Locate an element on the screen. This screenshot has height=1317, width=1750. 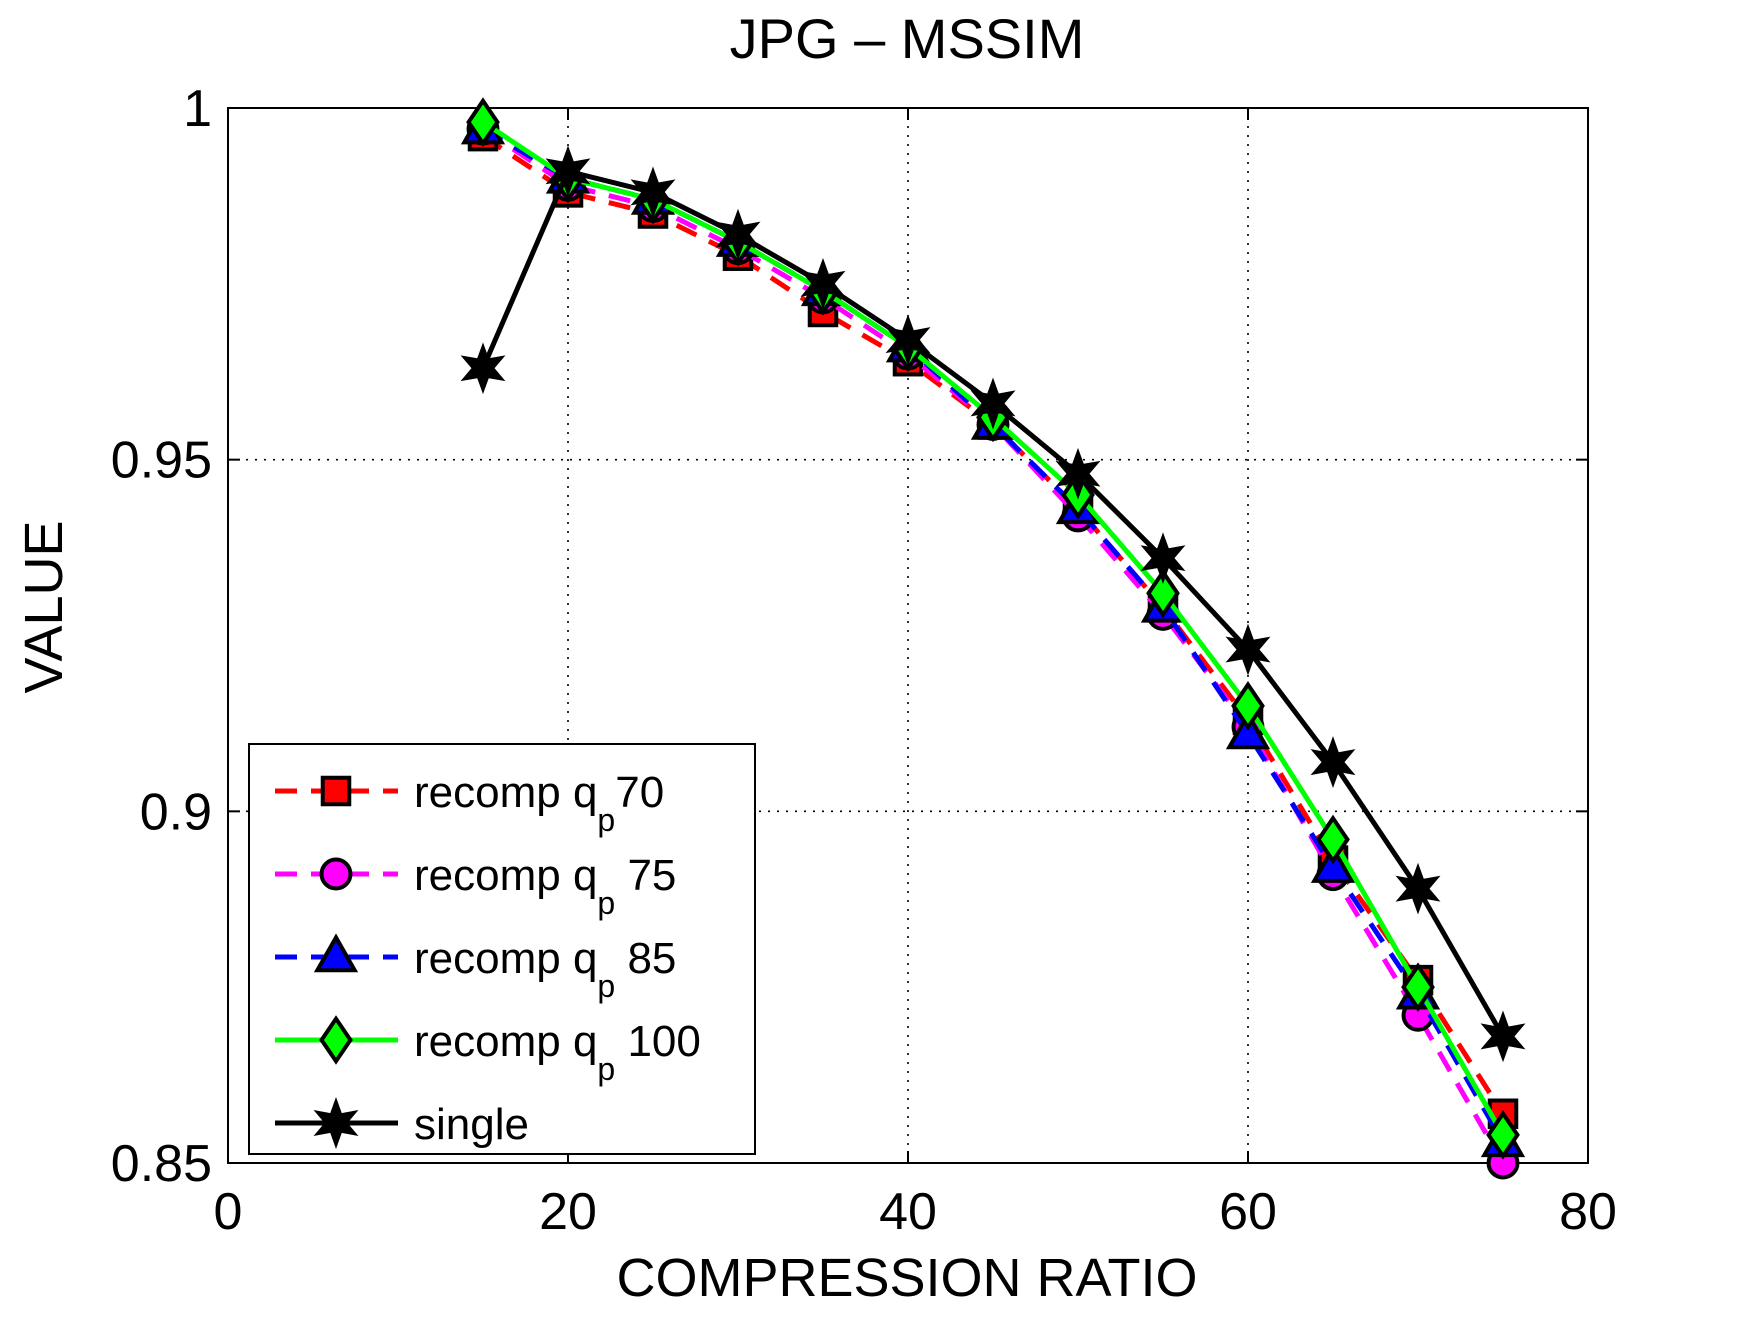
x-tick-label: 60 is located at coordinates (1248, 1212).